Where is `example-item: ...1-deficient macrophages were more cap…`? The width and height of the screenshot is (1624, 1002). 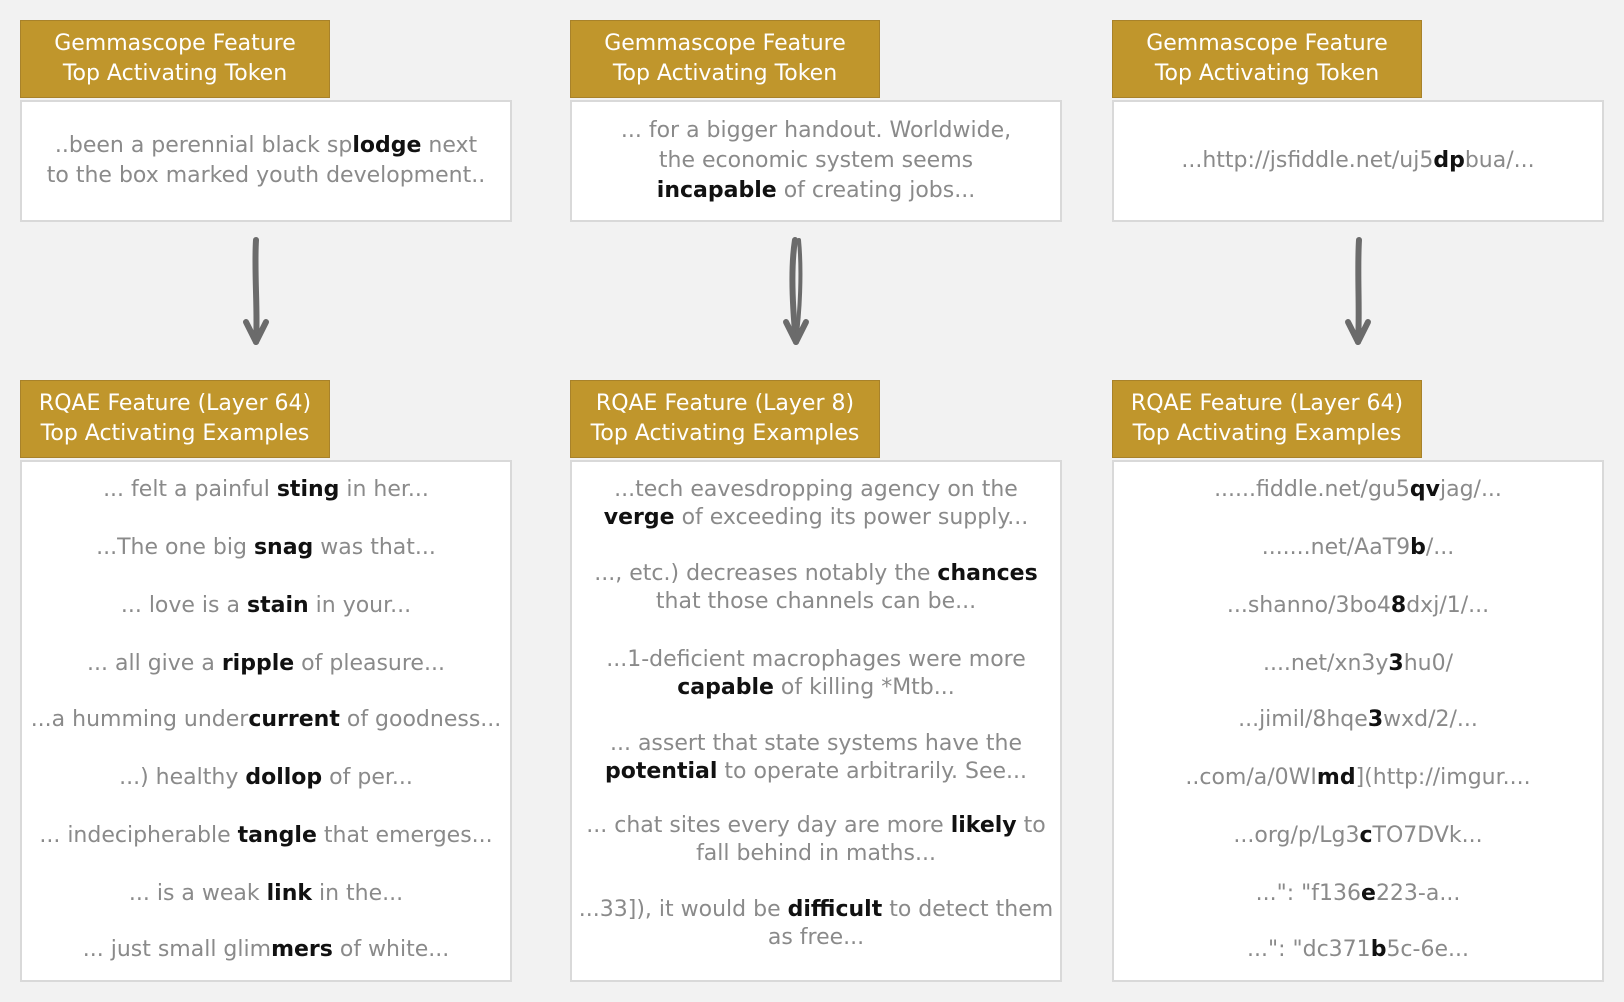
example-item: ...1-deficient macrophages were more cap… is located at coordinates (816, 673).